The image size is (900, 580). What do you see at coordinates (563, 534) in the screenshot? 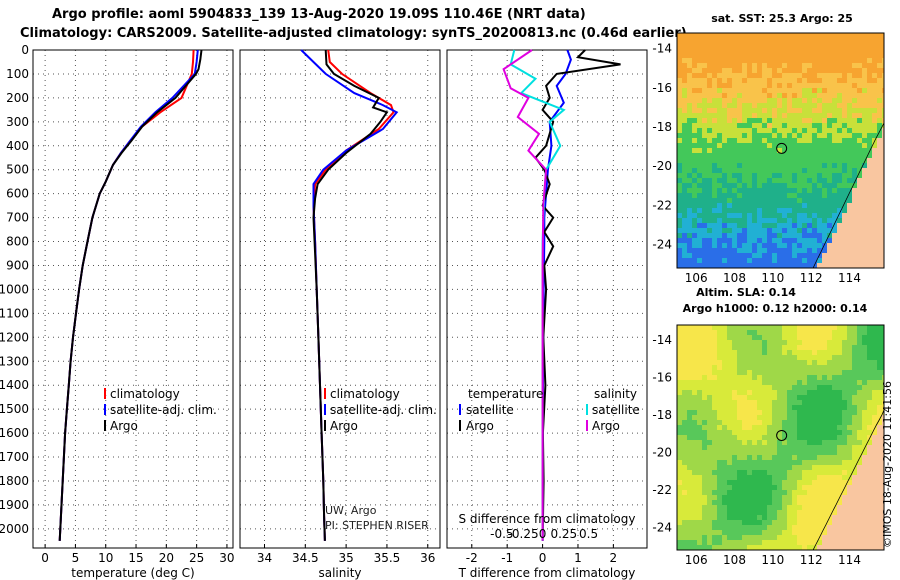
I see `top-x-tick-label: 0.25` at bounding box center [563, 534].